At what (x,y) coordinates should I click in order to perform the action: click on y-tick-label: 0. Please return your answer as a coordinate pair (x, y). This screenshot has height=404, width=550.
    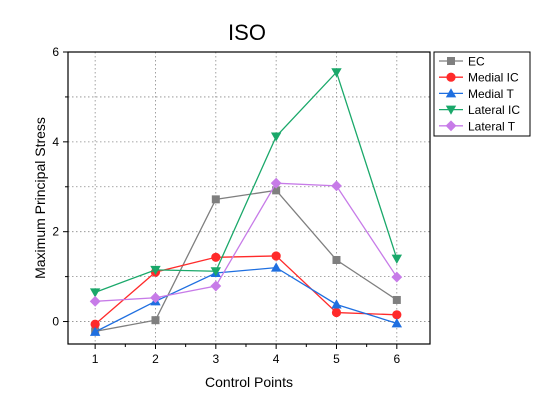
    Looking at the image, I should click on (55, 322).